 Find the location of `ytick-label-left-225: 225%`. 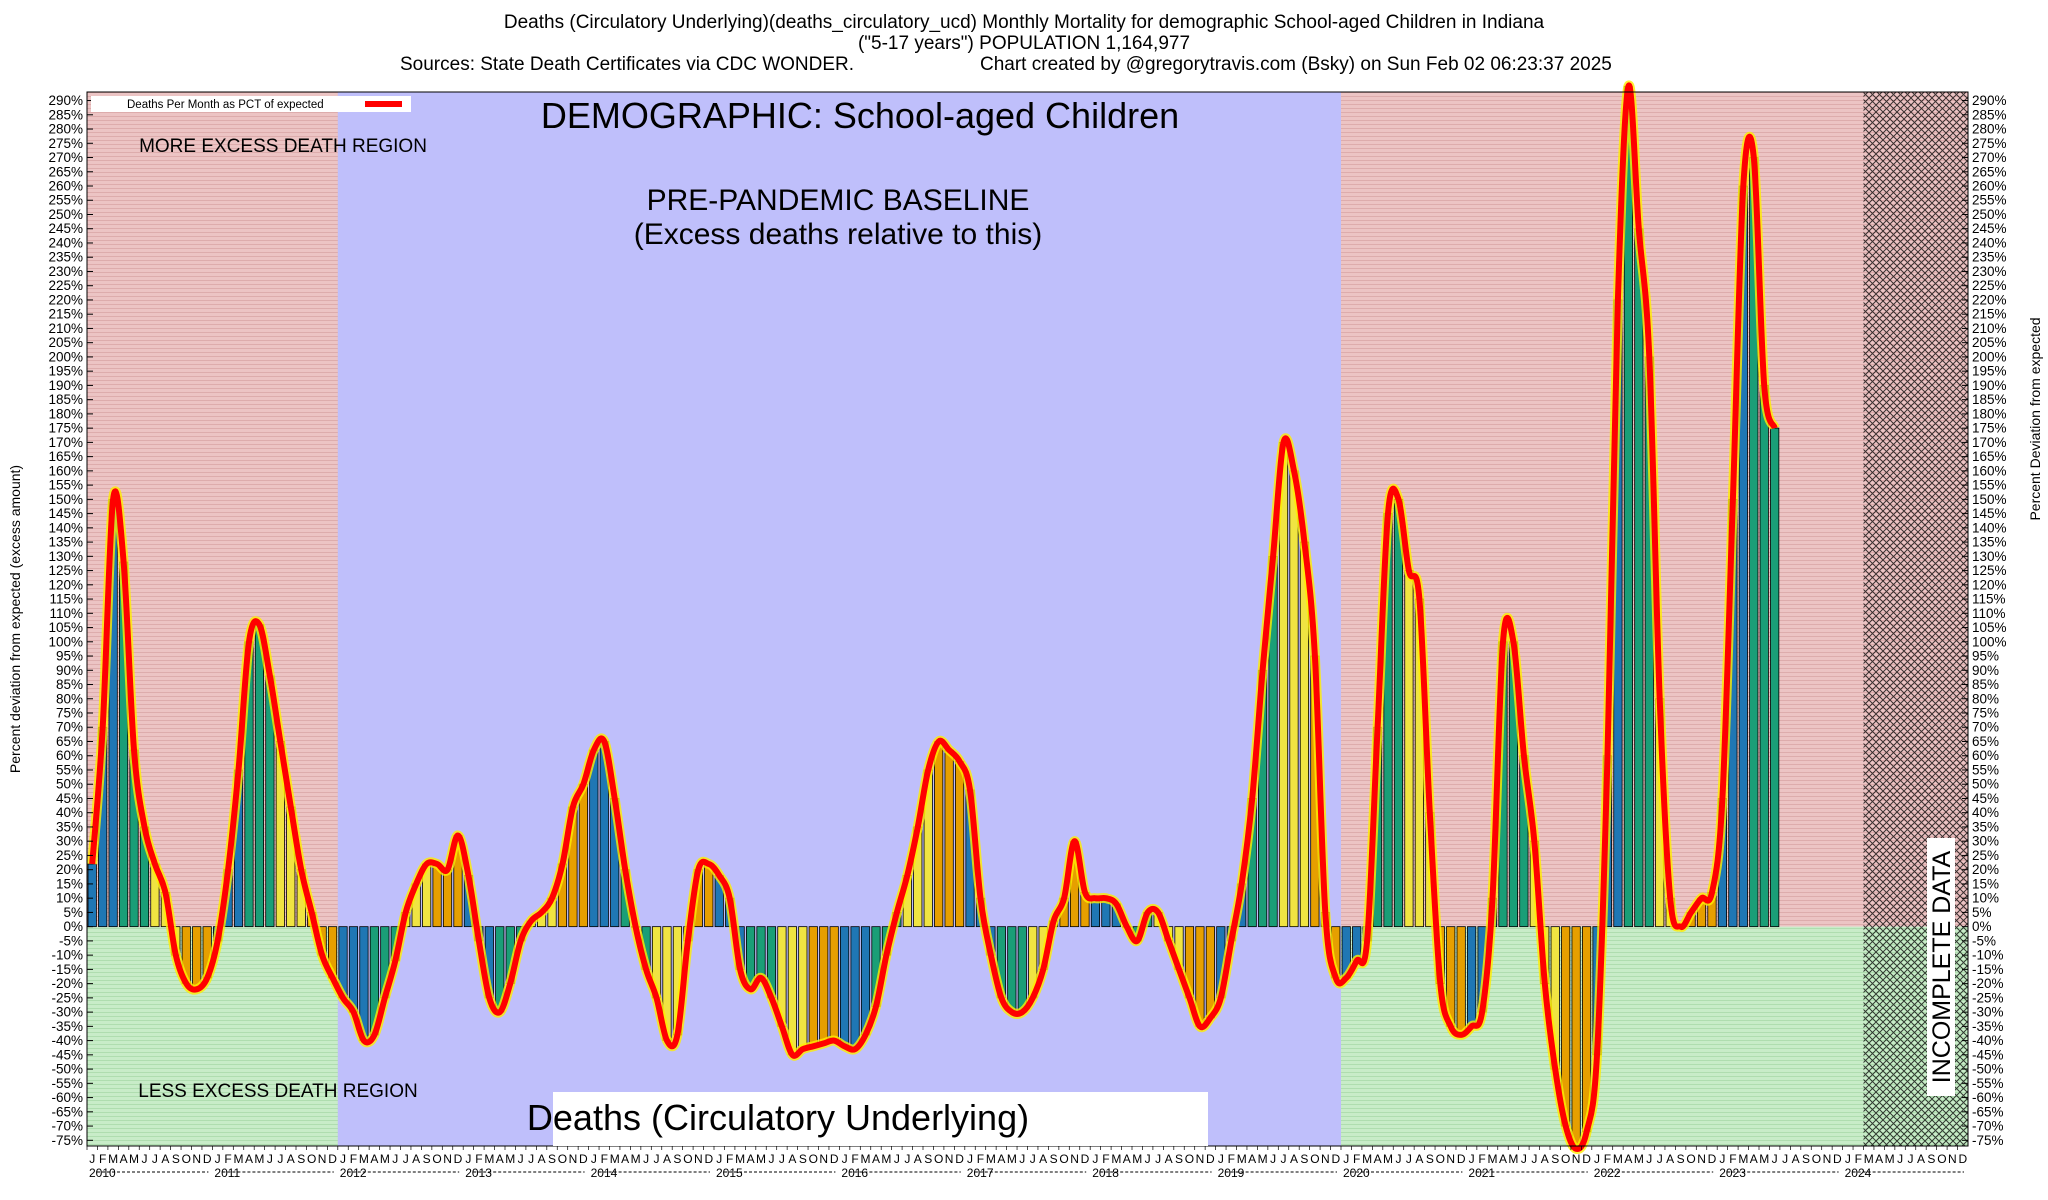

ytick-label-left-225: 225% is located at coordinates (65, 285).